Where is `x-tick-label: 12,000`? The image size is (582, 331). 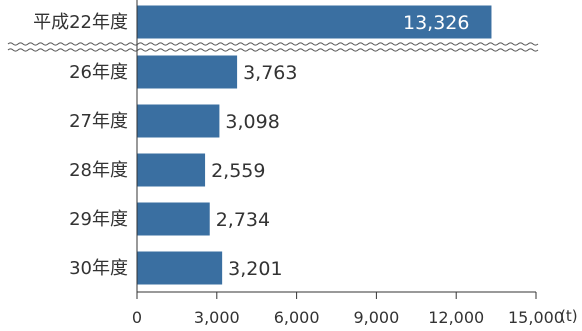 x-tick-label: 12,000 is located at coordinates (456, 317).